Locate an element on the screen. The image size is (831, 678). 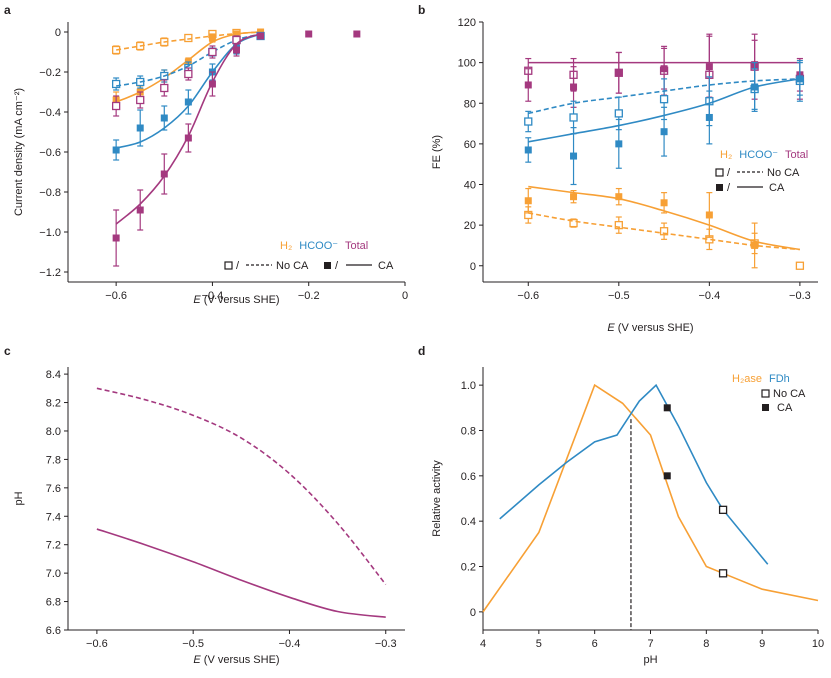
panel-b-y-tick-label: 100 is located at coordinates (467, 64).